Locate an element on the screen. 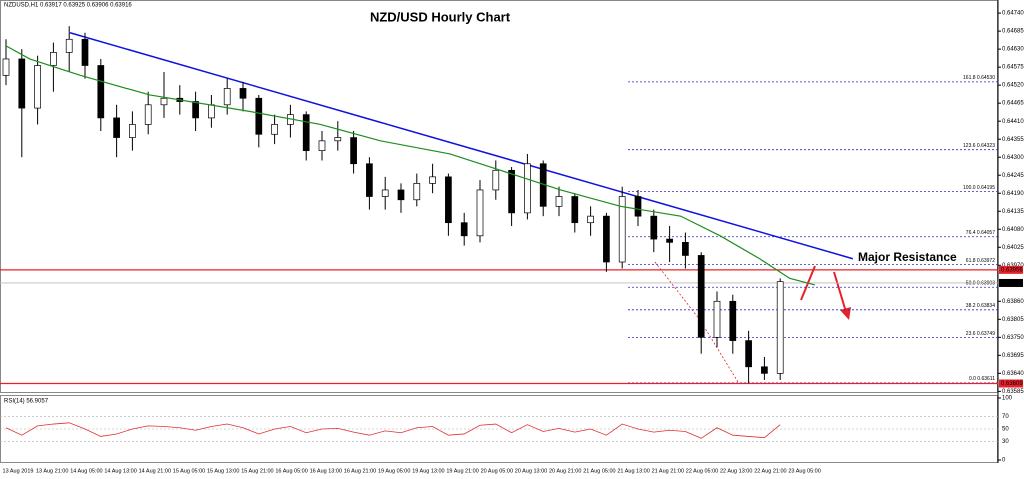 This screenshot has height=479, width=1024. level-label: 0.63956 is located at coordinates (1012, 270).